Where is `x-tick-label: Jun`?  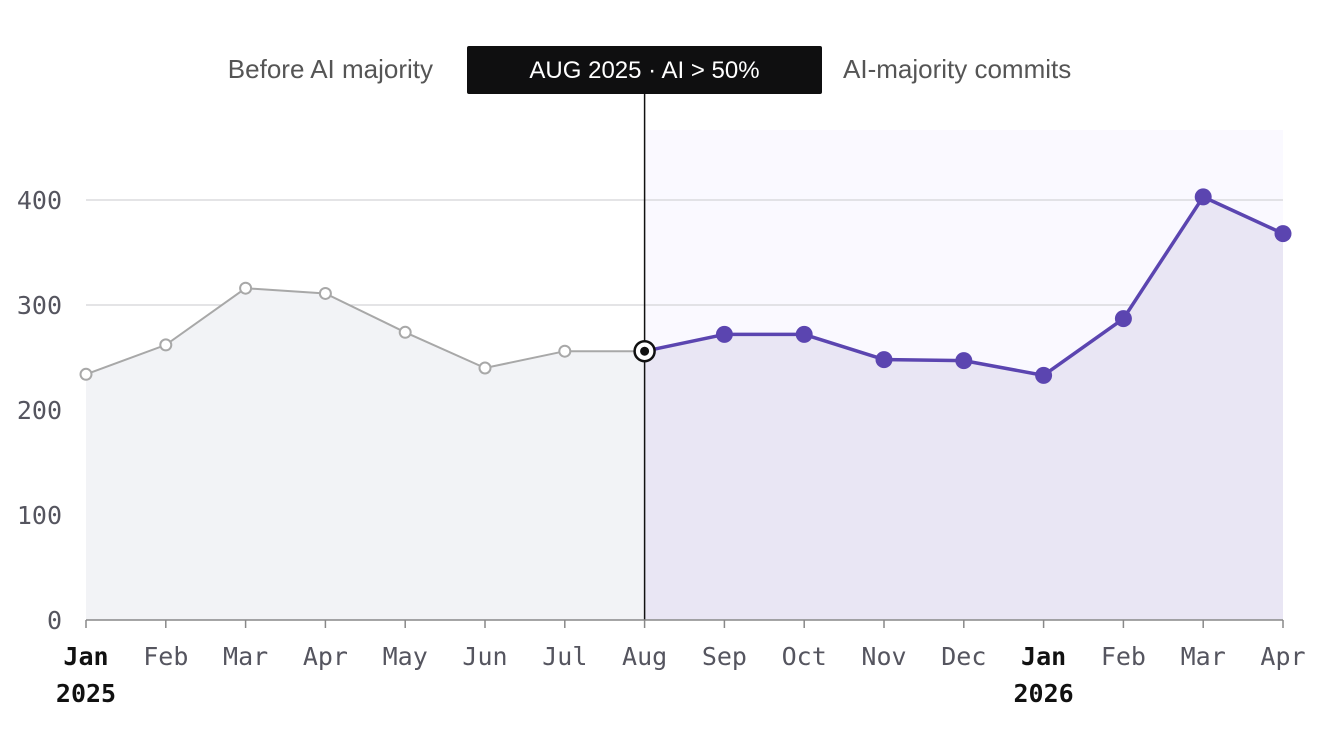 x-tick-label: Jun is located at coordinates (484, 656).